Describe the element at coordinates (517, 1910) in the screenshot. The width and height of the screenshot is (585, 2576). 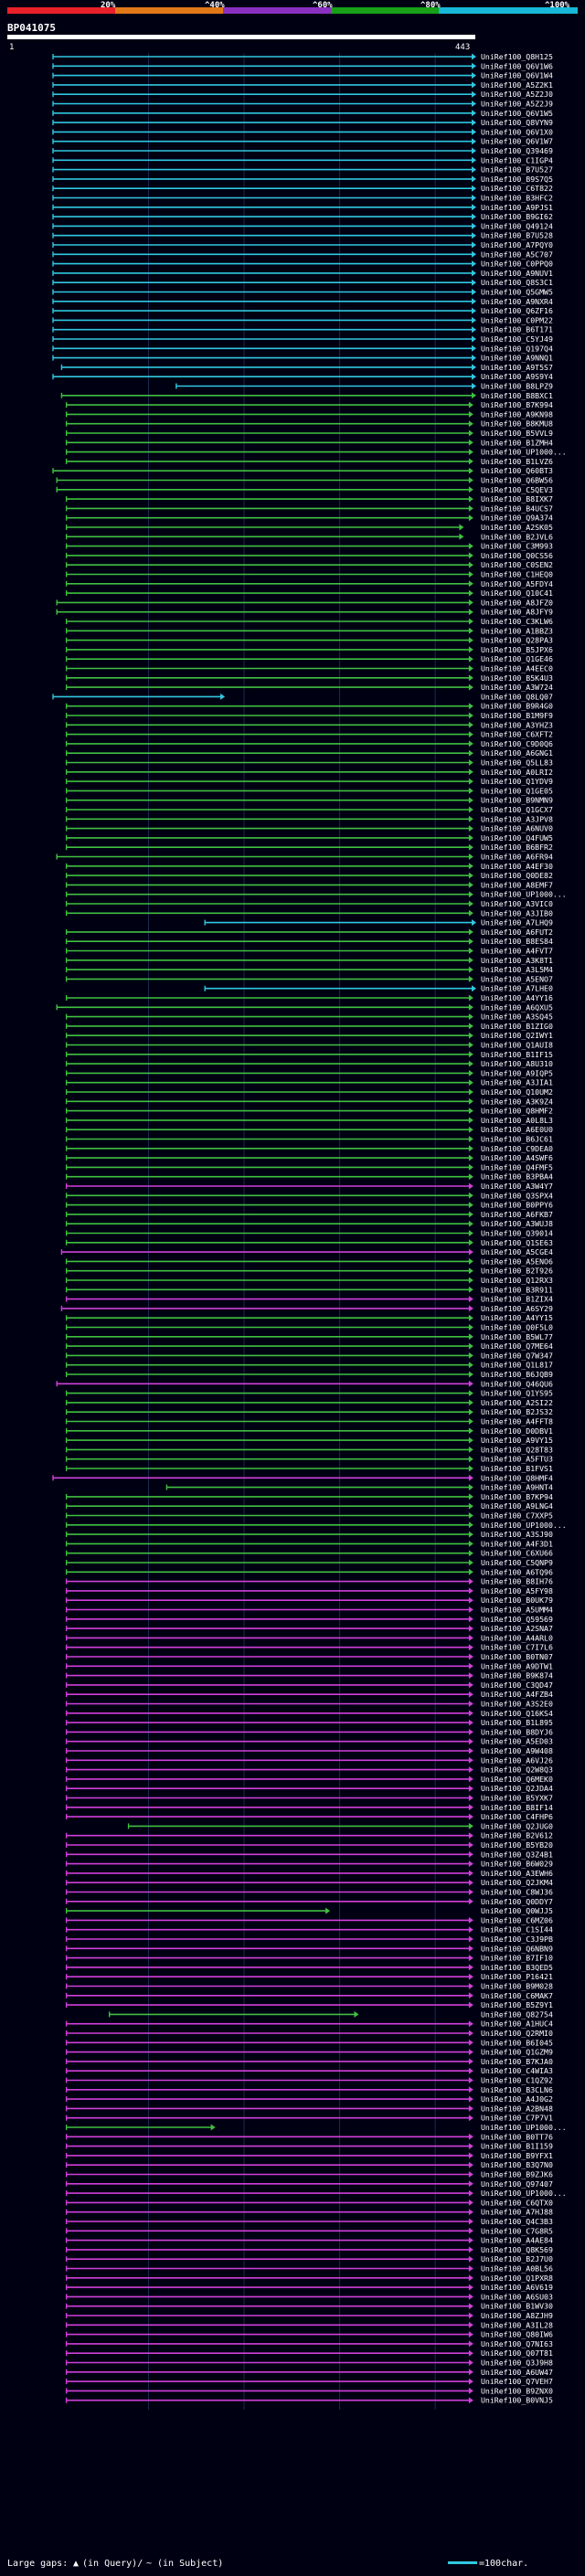
I see `hit-label: UniRef100_Q0WJJ5` at that location.